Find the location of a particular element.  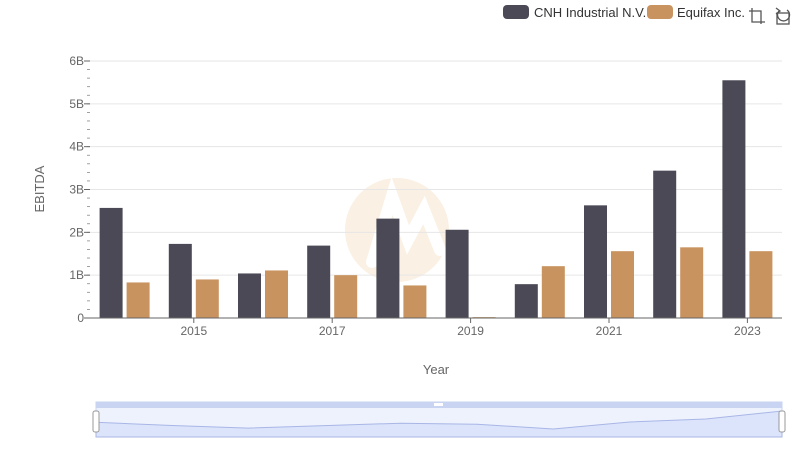

legend: CNH Industrial N.V. Equifax Inc. is located at coordinates (624, 12).